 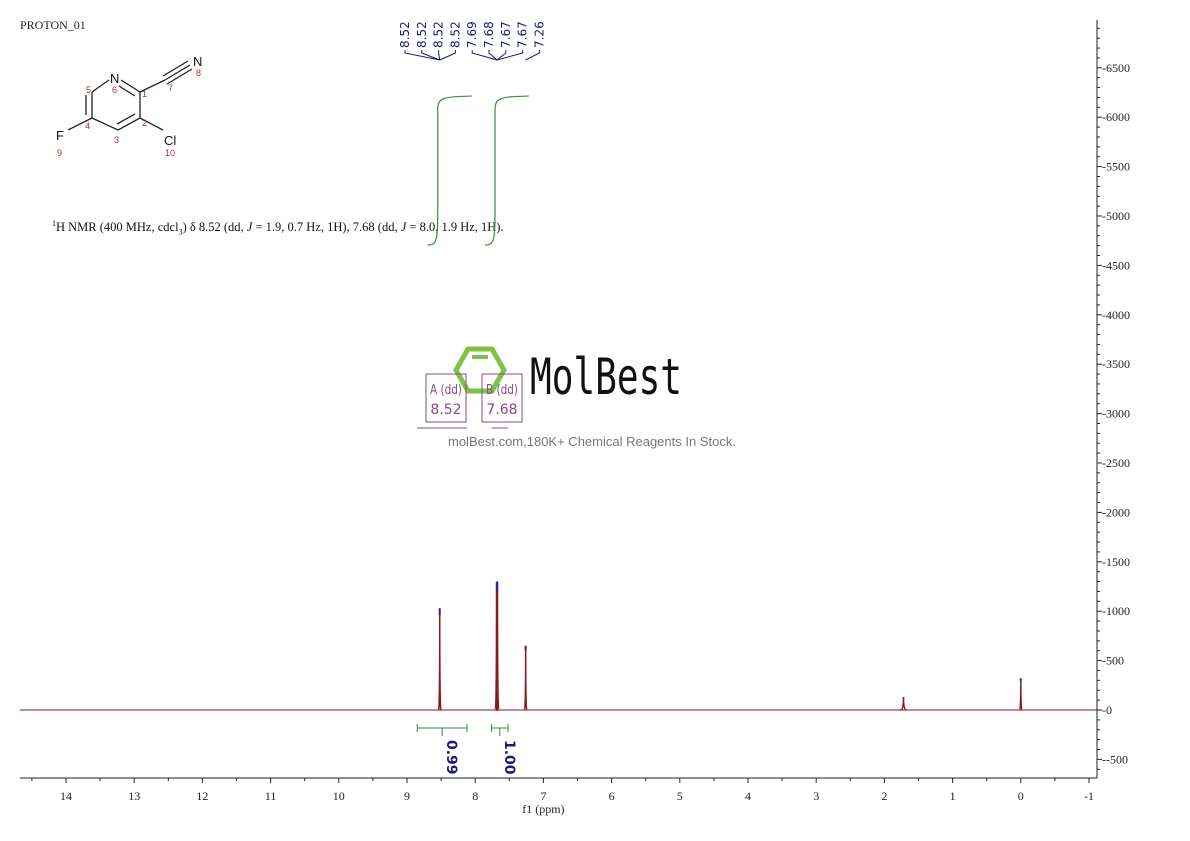 I want to click on multiplet-shift: 8.52, so click(x=445, y=410).